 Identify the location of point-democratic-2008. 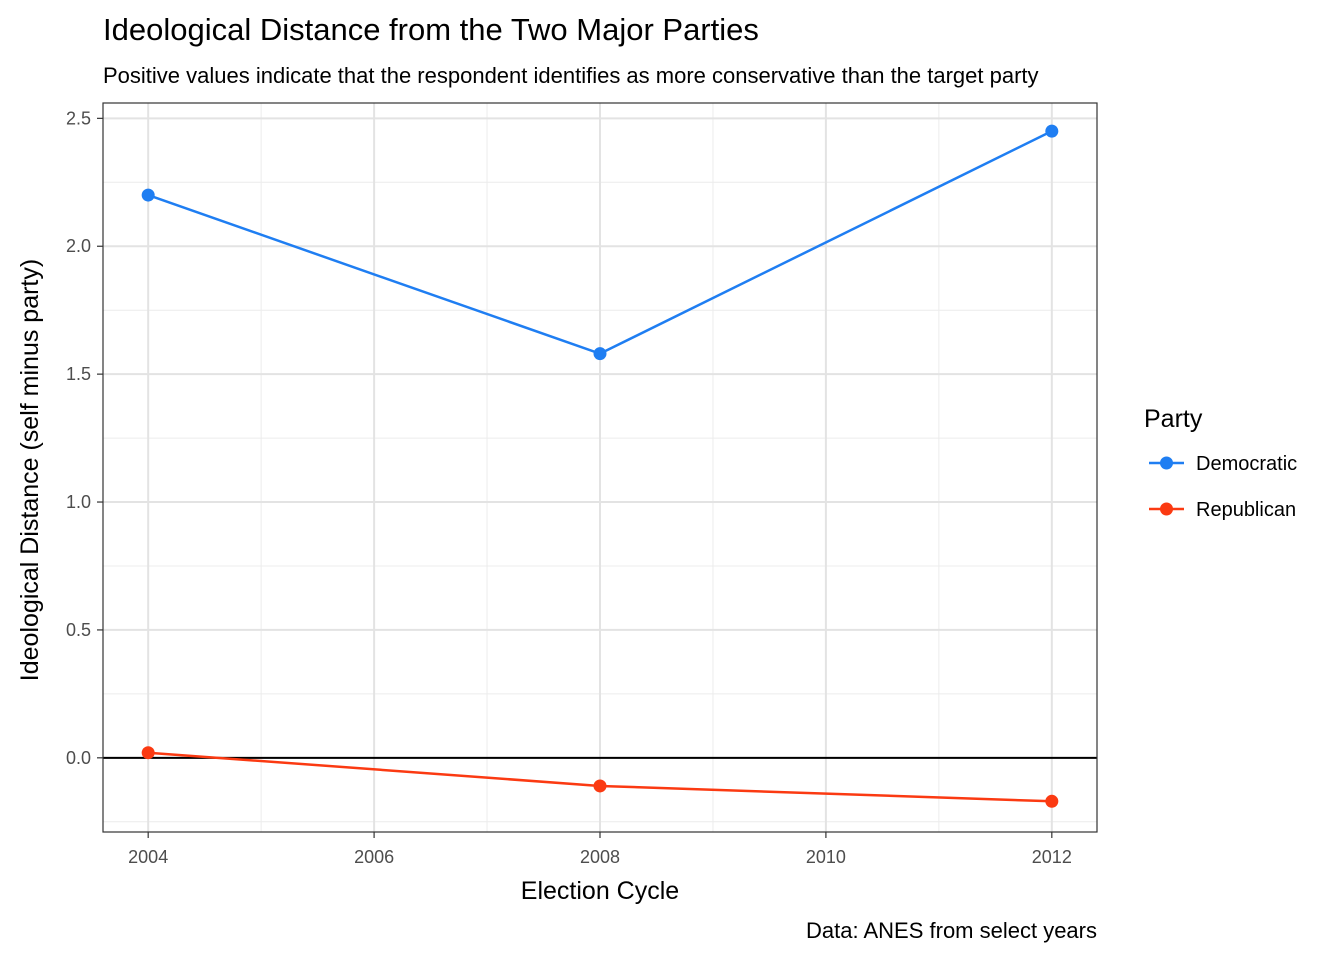
(600, 354).